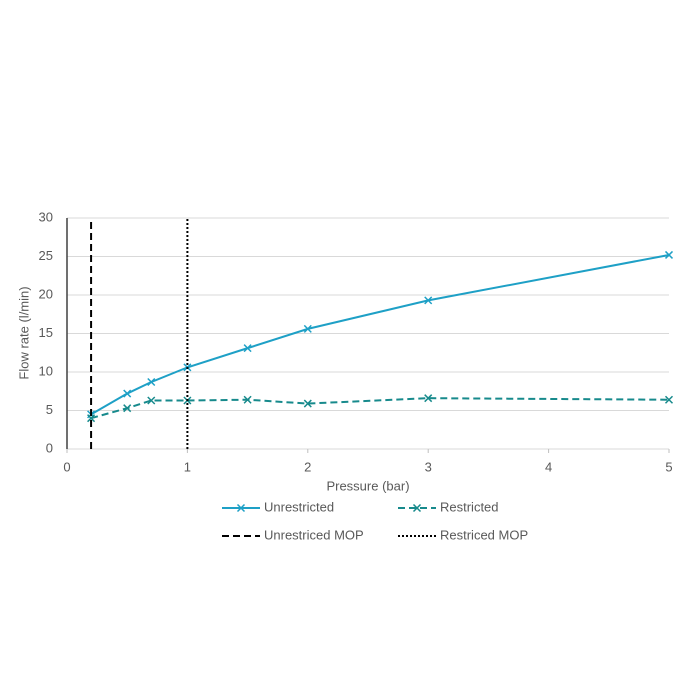 Image resolution: width=700 pixels, height=700 pixels. Describe the element at coordinates (484, 534) in the screenshot. I see `legend-label: Restriced MOP` at that location.